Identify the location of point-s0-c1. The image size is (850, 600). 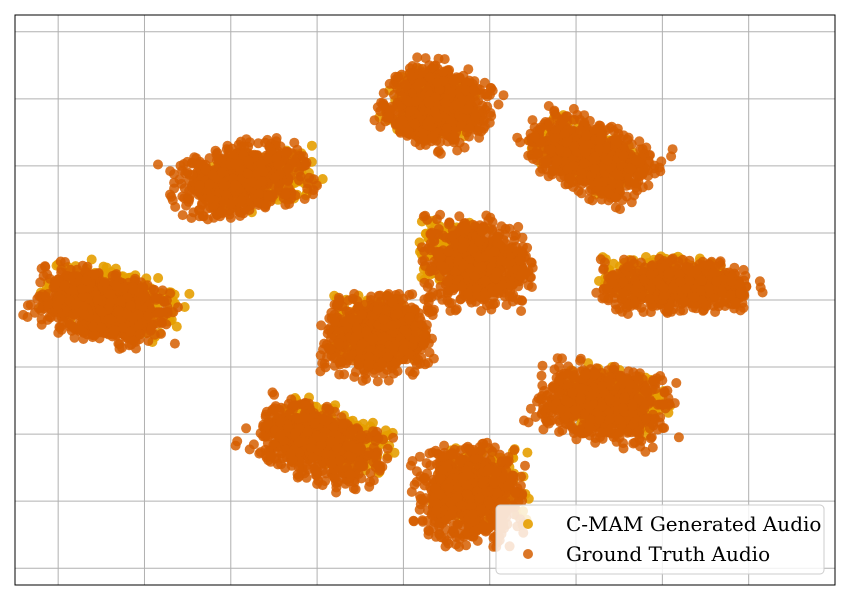
(311, 145).